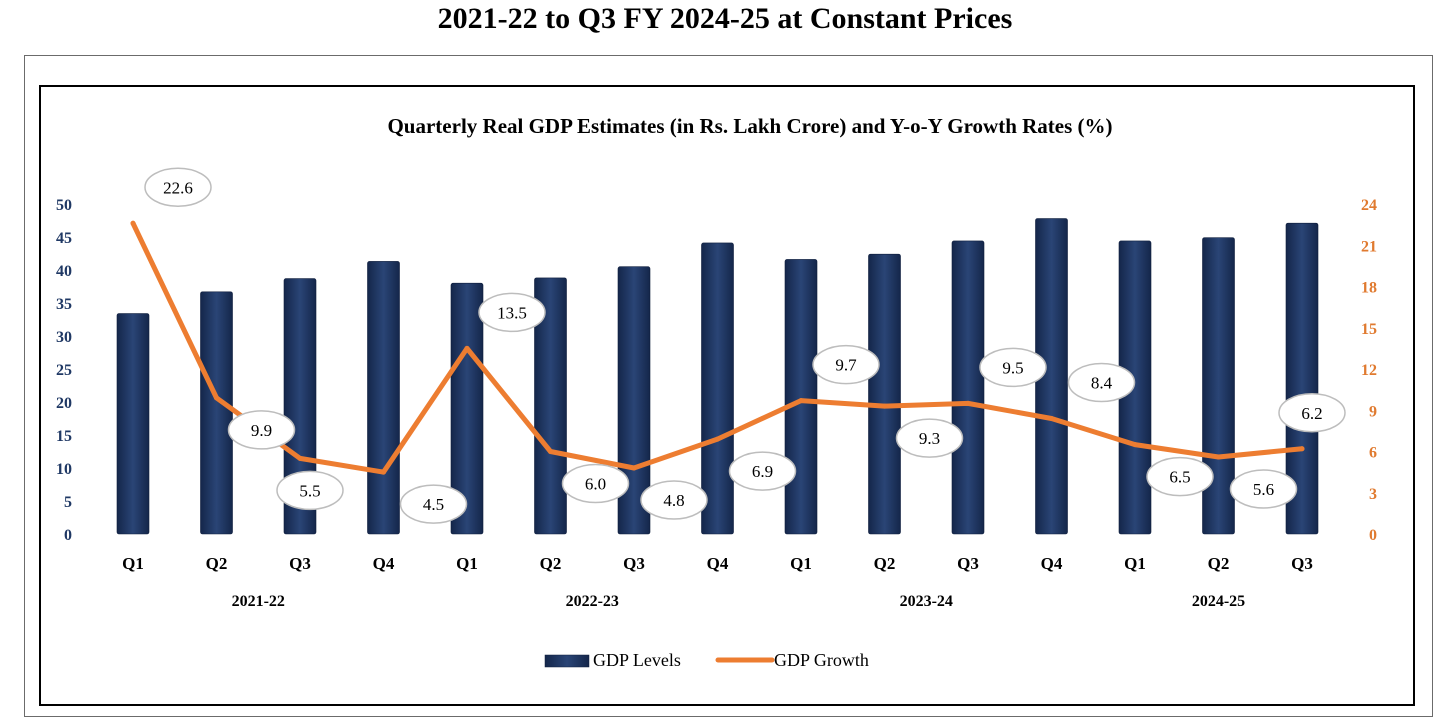  I want to click on growth-data-label: 6.5, so click(1180, 476).